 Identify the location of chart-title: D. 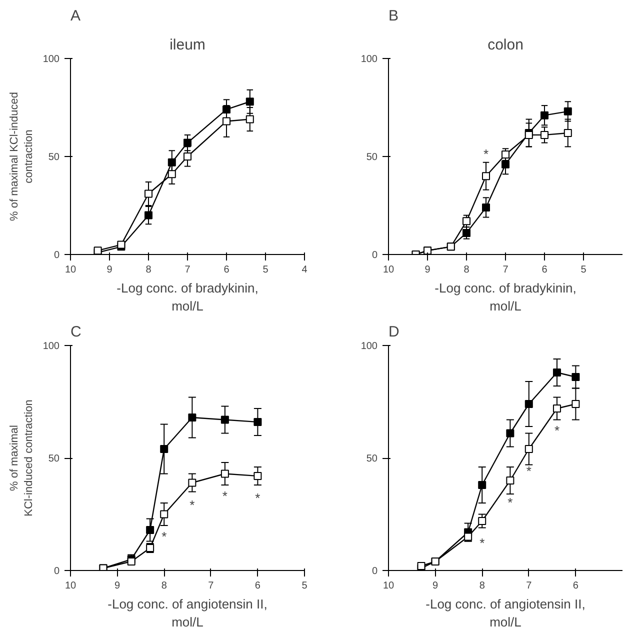
(394, 332).